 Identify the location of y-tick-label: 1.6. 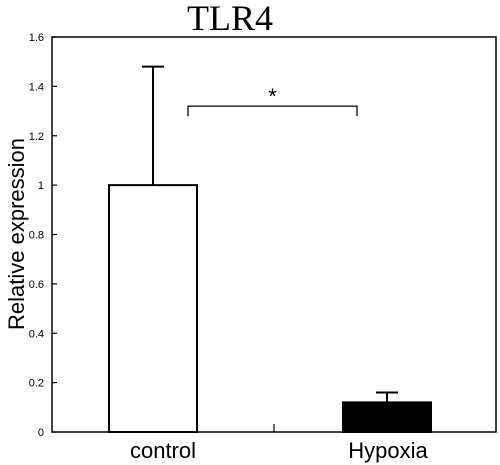
(36, 38).